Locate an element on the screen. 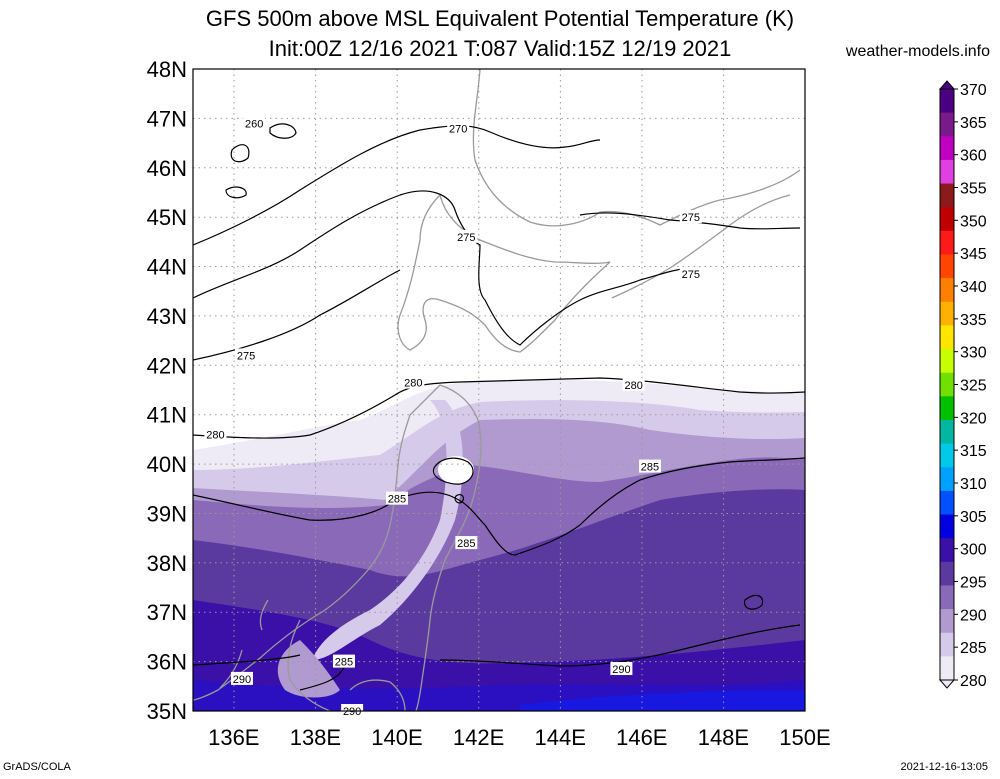 The image size is (1000, 779). colorbar-label: 310 is located at coordinates (973, 484).